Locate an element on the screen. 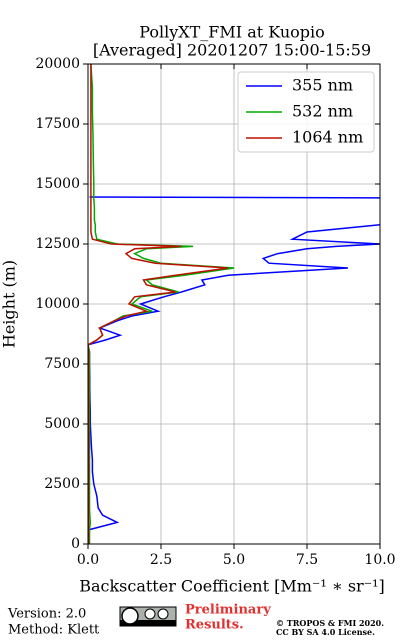  legend-label: 1064 nm is located at coordinates (327, 137).